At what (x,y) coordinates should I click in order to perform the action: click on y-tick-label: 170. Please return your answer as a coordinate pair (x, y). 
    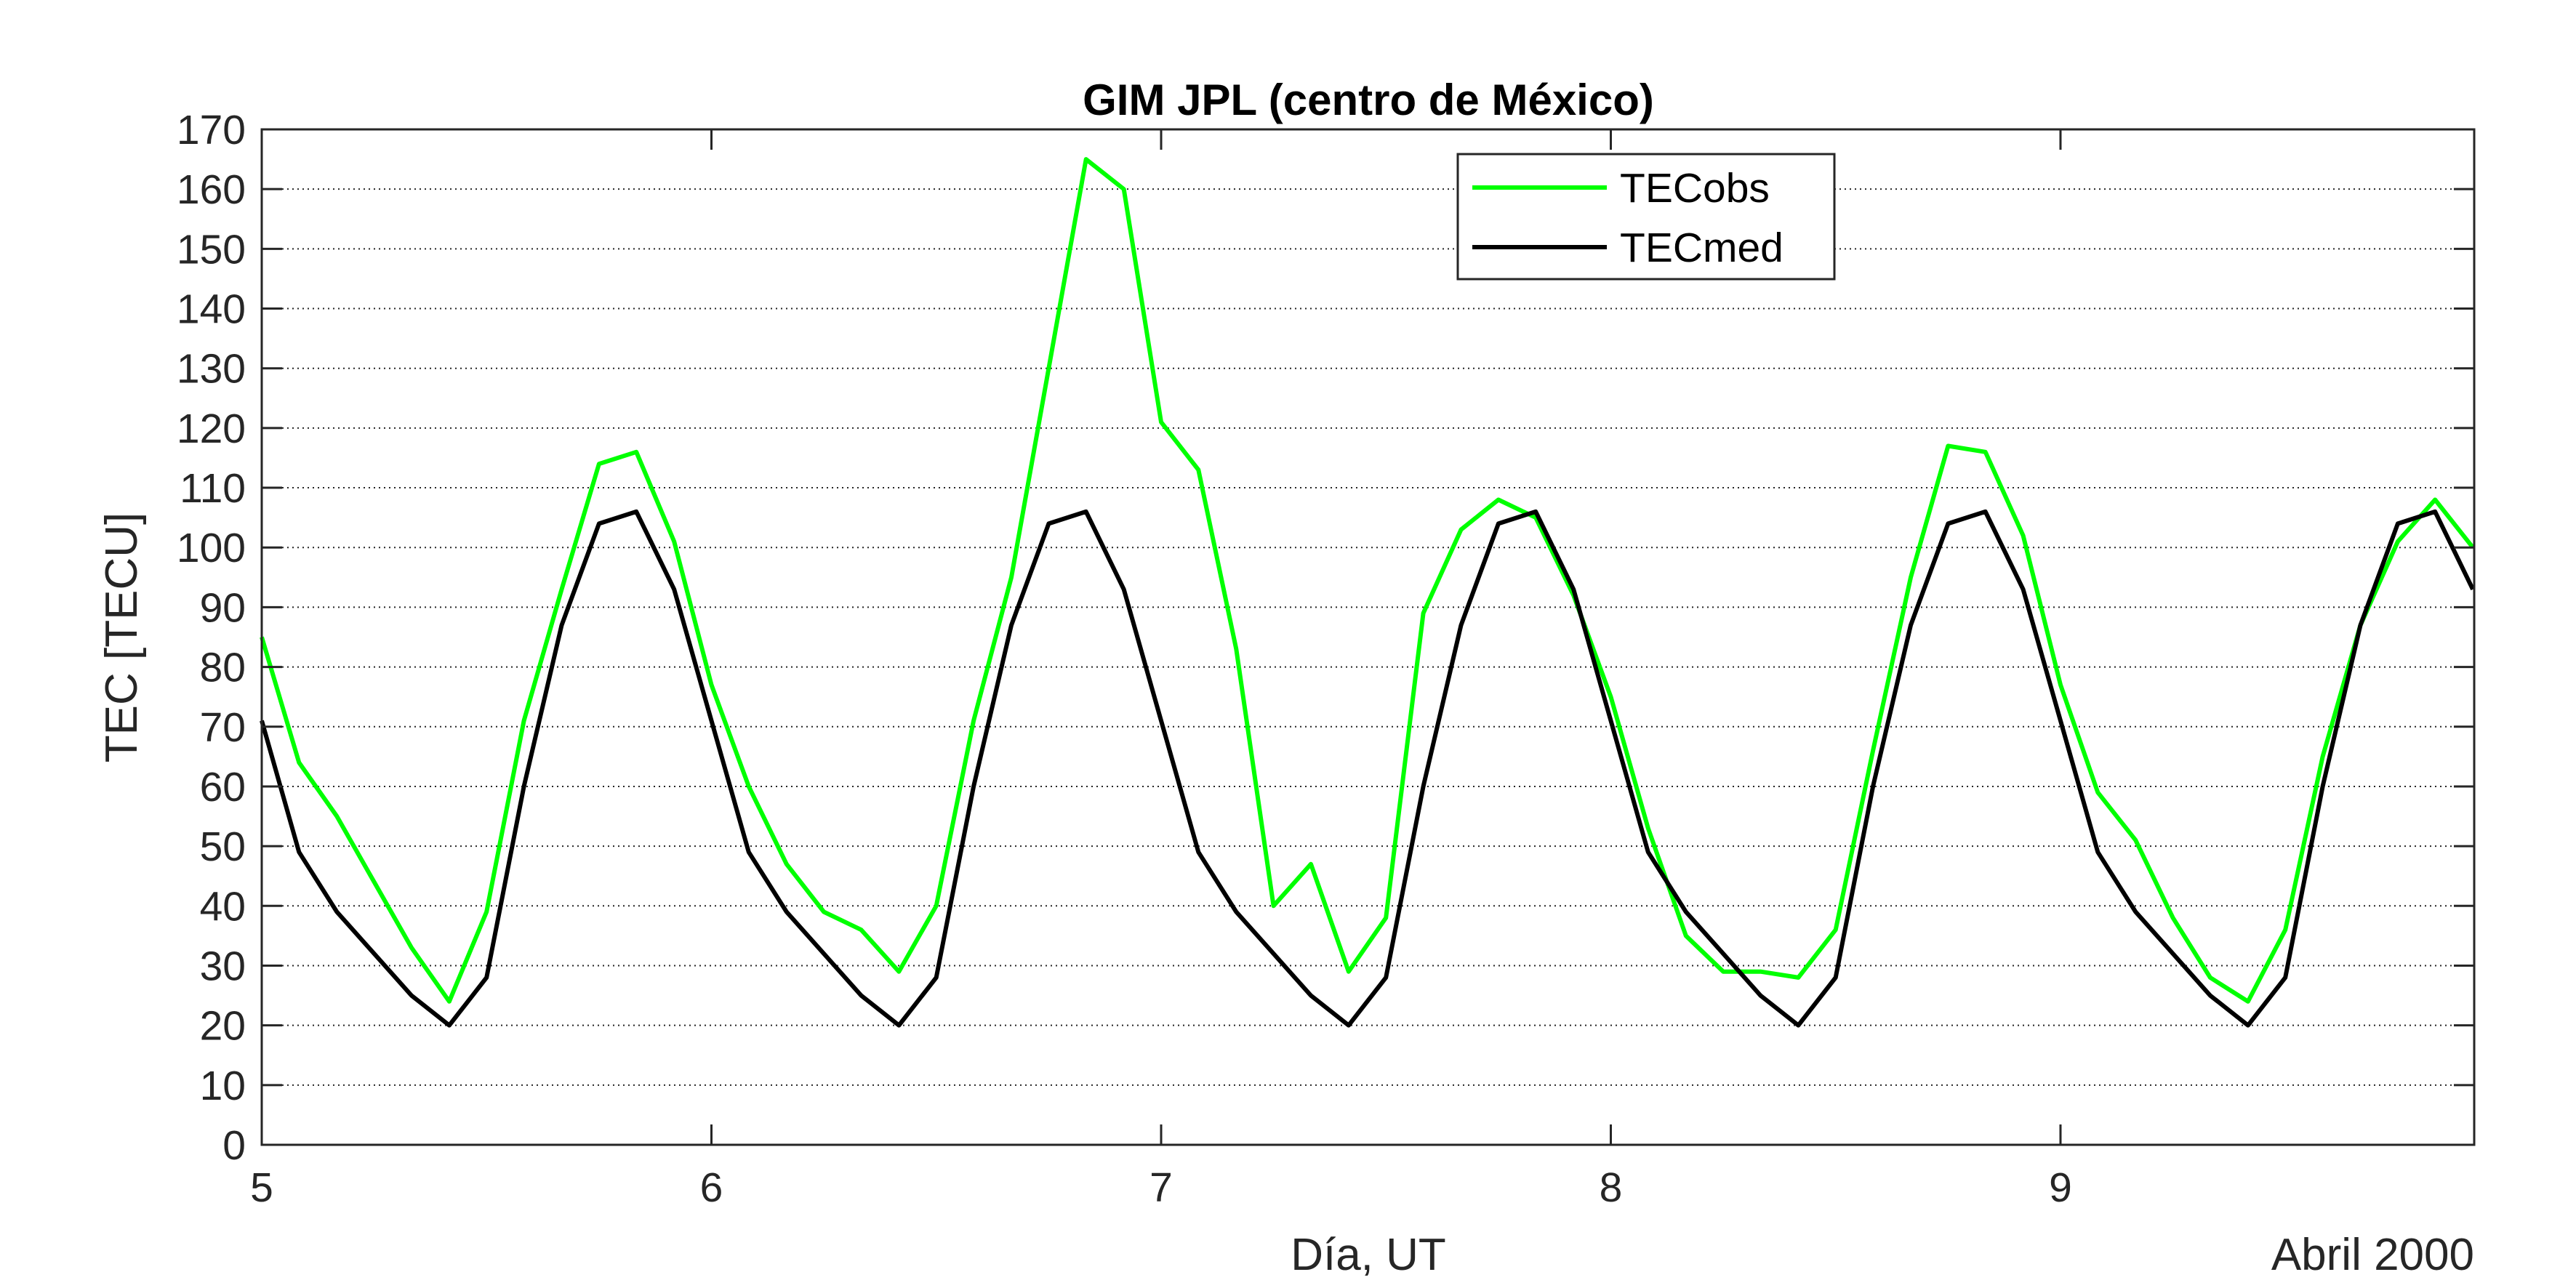
    Looking at the image, I should click on (212, 130).